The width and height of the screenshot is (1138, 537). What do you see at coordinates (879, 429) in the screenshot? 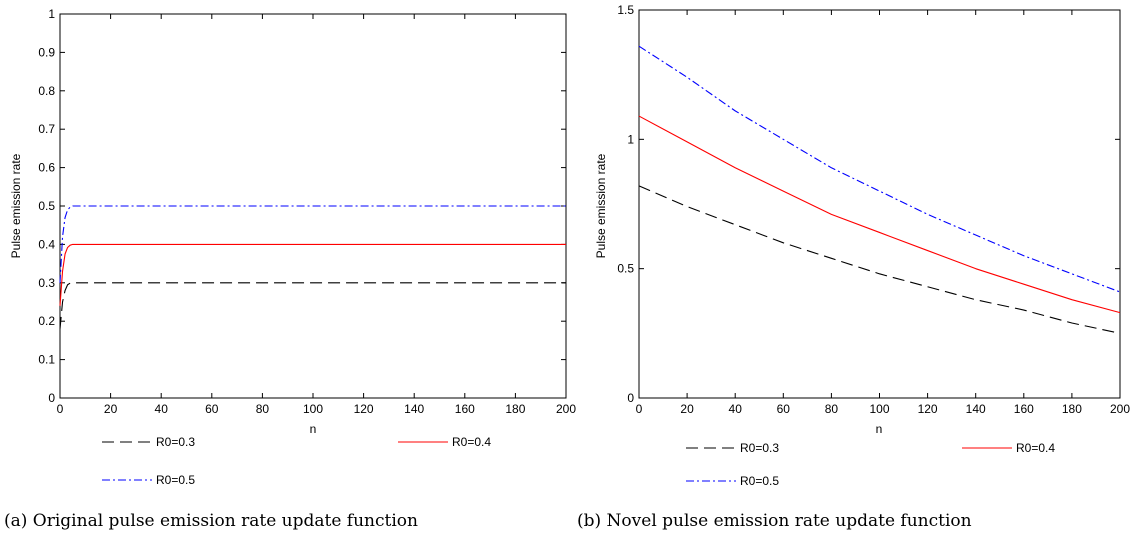
I see `x-axis-label-b: n` at bounding box center [879, 429].